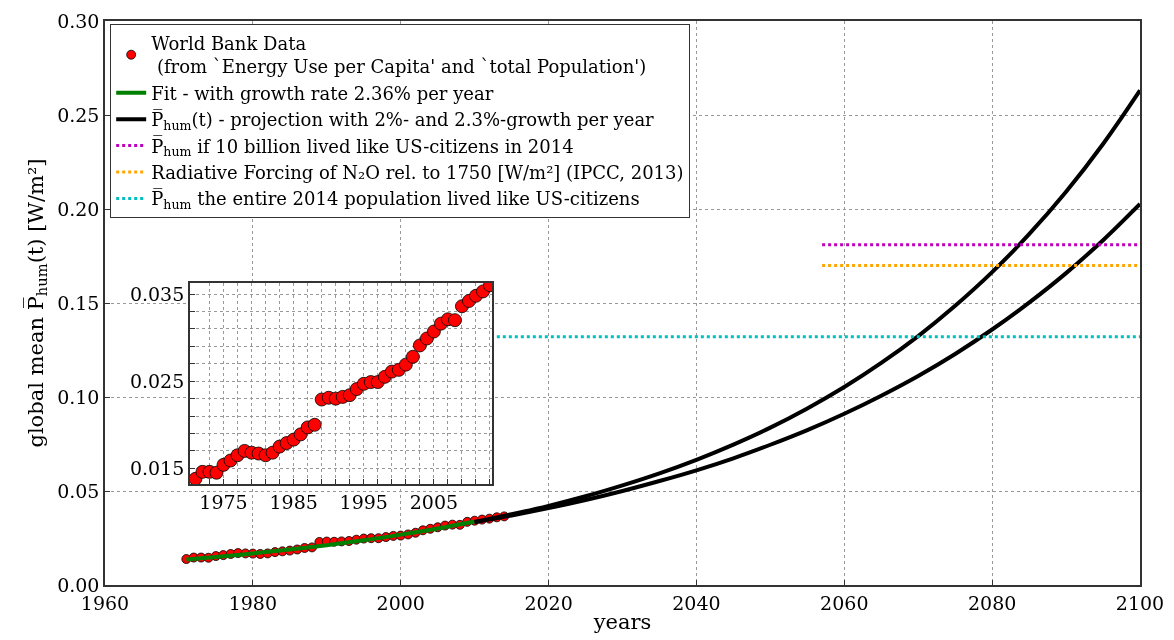 The width and height of the screenshot is (1174, 640). What do you see at coordinates (362, 147) in the screenshot?
I see `legend-label: P̅$_{hum}$ if 10 billion lived like US-citizens in 2014` at bounding box center [362, 147].